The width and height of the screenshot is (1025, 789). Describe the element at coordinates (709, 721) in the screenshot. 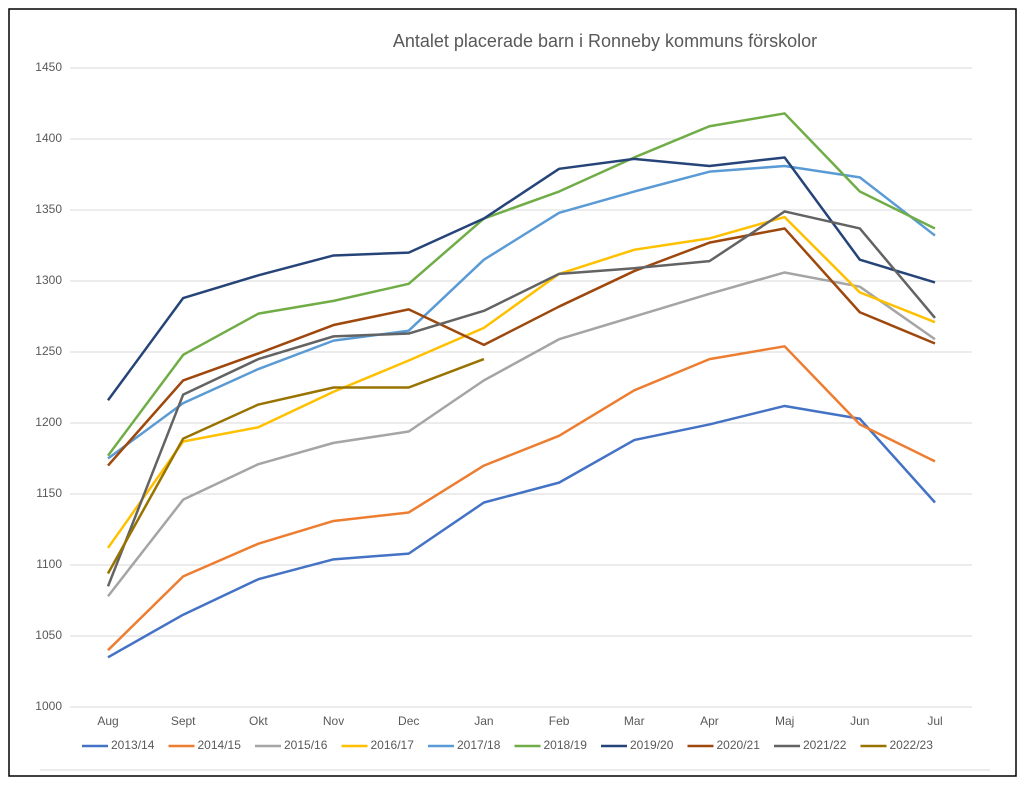

I see `x-tick-label: Apr` at that location.